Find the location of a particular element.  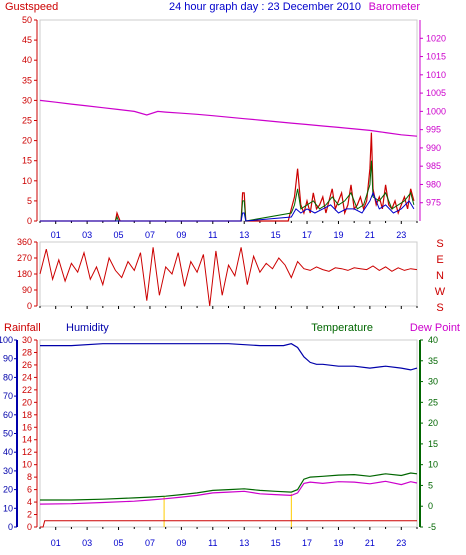

x-tick-label-top: 01 is located at coordinates (56, 235).